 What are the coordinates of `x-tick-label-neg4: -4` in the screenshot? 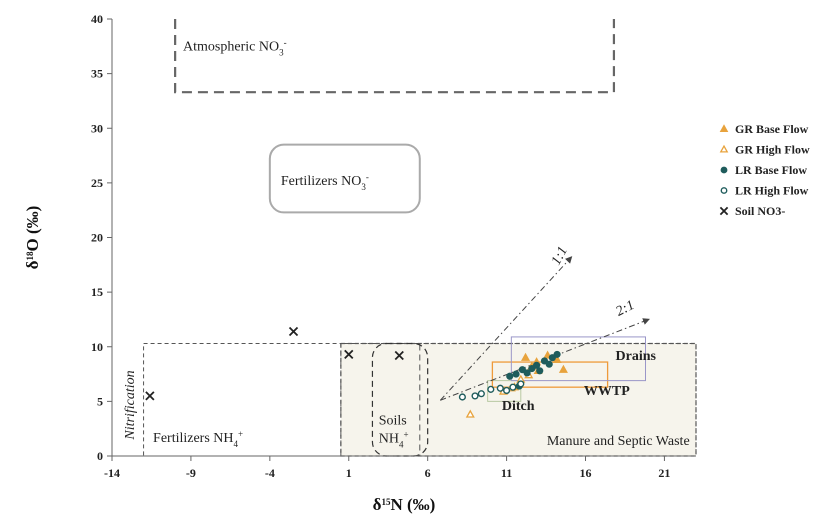 It's located at (270, 473).